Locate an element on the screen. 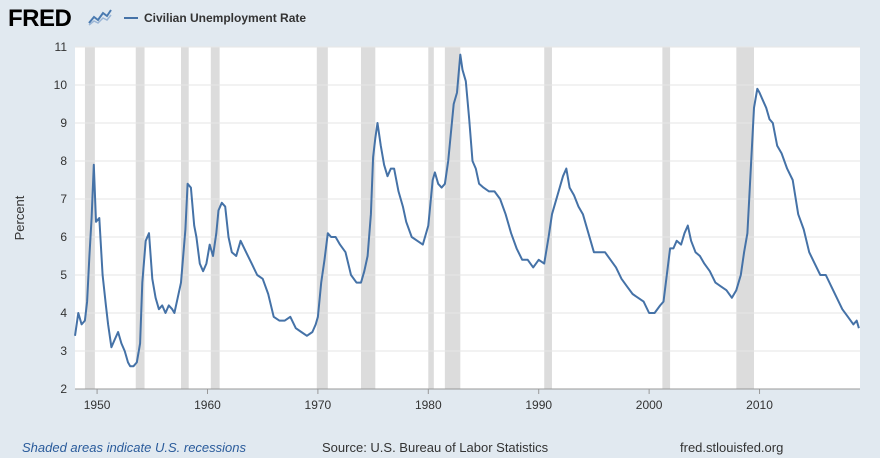  y-tick-label-3: 3 is located at coordinates (63, 351).